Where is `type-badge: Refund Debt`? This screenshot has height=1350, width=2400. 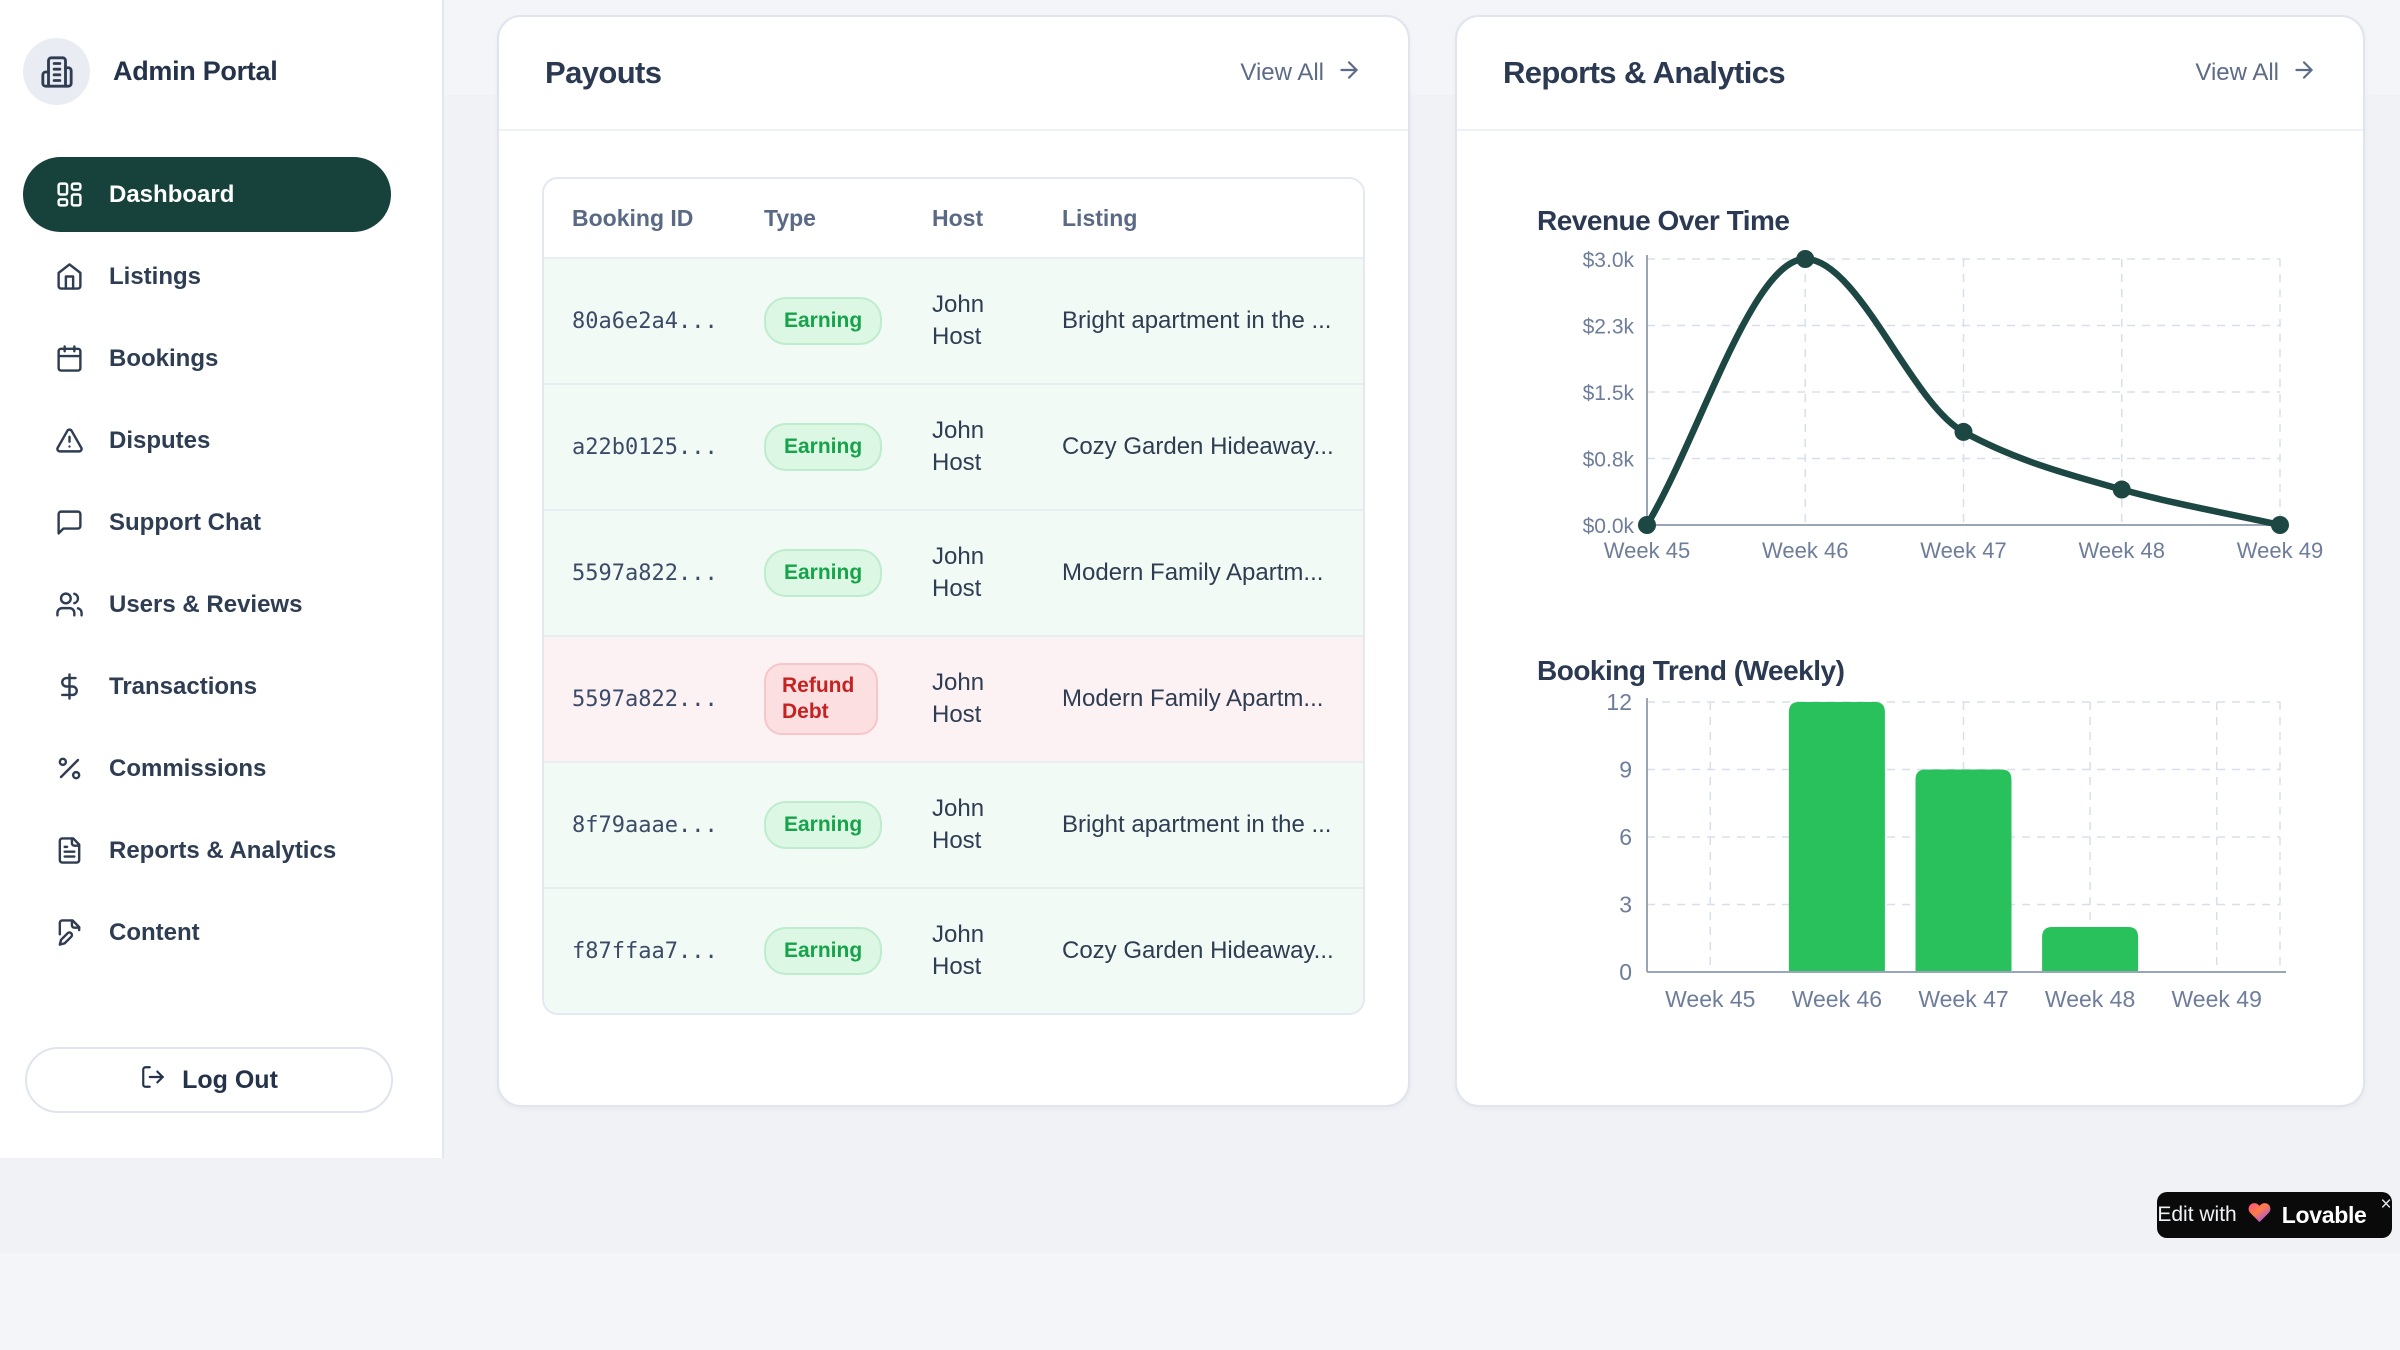
type-badge: Refund Debt is located at coordinates (821, 699).